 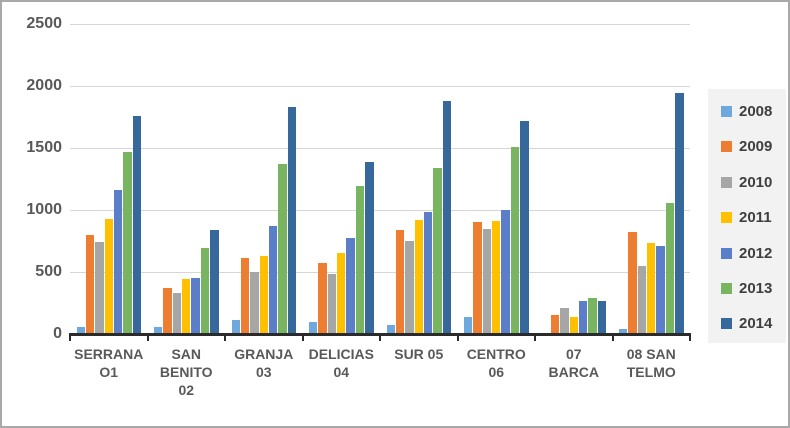 What do you see at coordinates (109, 363) in the screenshot?
I see `category-label: SERRANA O1` at bounding box center [109, 363].